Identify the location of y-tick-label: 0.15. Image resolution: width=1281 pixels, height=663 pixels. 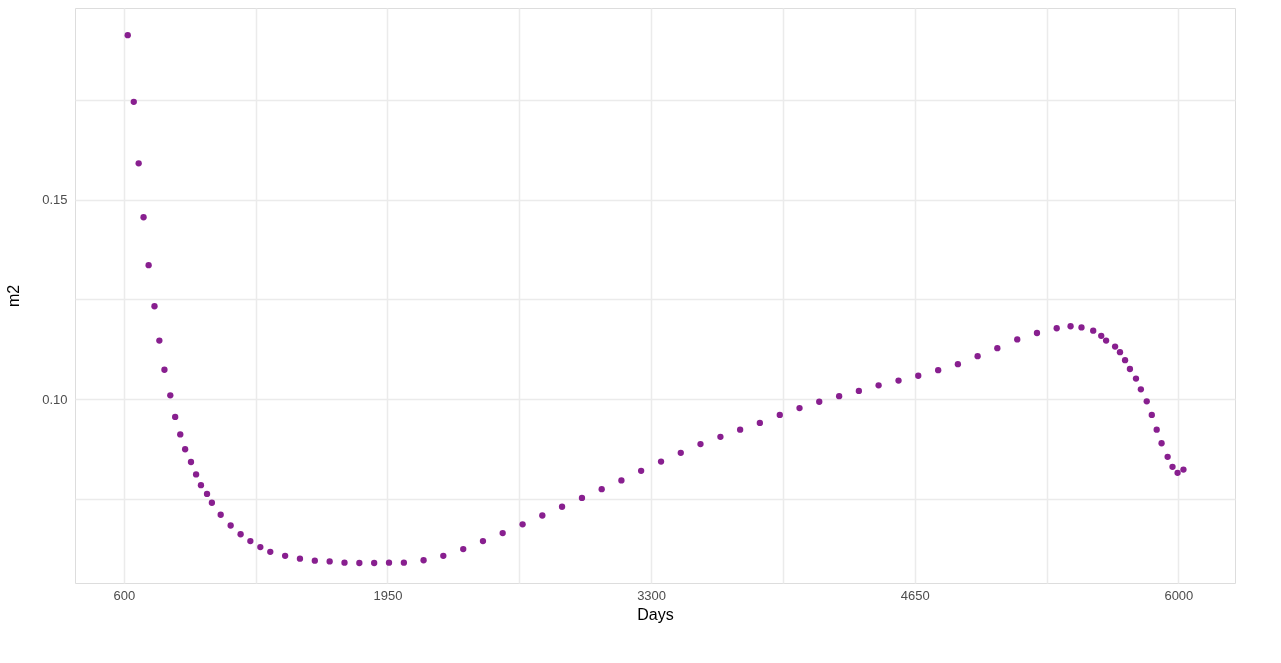
(55, 200).